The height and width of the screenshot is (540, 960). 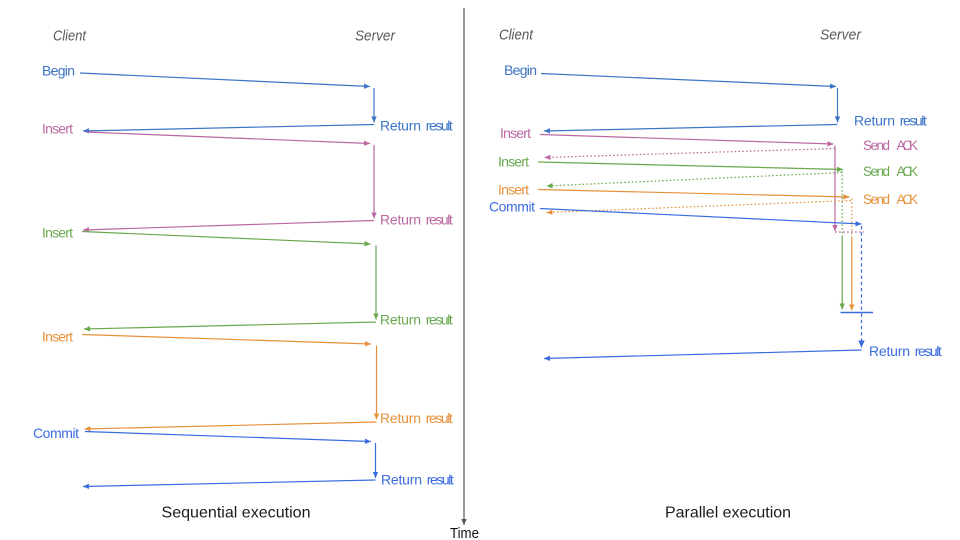 I want to click on svg-text: Sequential execution, so click(x=236, y=513).